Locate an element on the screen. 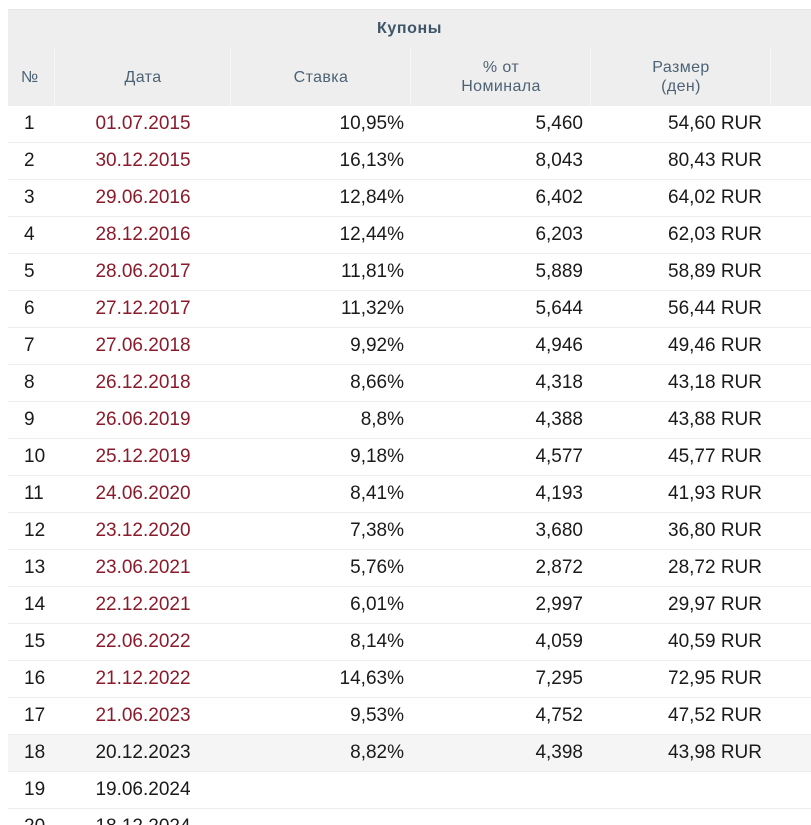  coupon-amount: 43,88 RUR is located at coordinates (681, 420).